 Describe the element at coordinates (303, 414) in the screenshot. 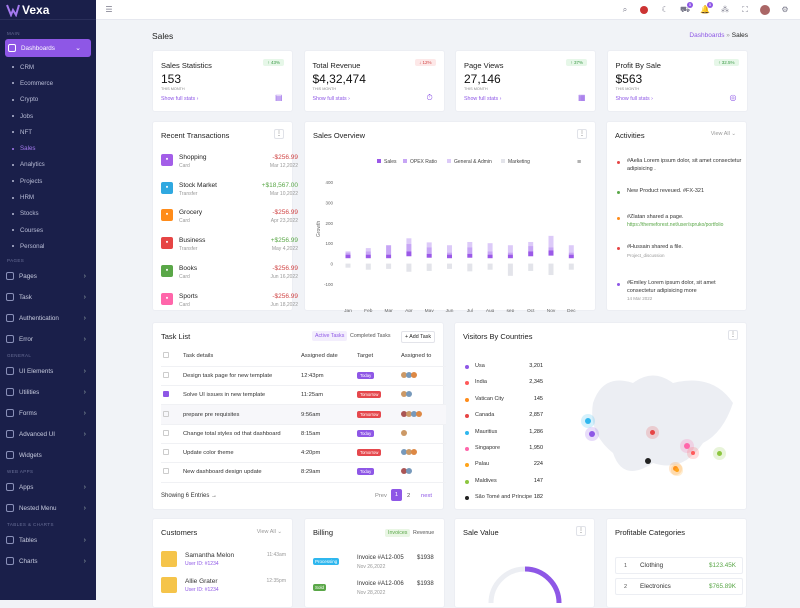

I see `table-row: prepare pre requisites 9:56am Tomorrow` at that location.